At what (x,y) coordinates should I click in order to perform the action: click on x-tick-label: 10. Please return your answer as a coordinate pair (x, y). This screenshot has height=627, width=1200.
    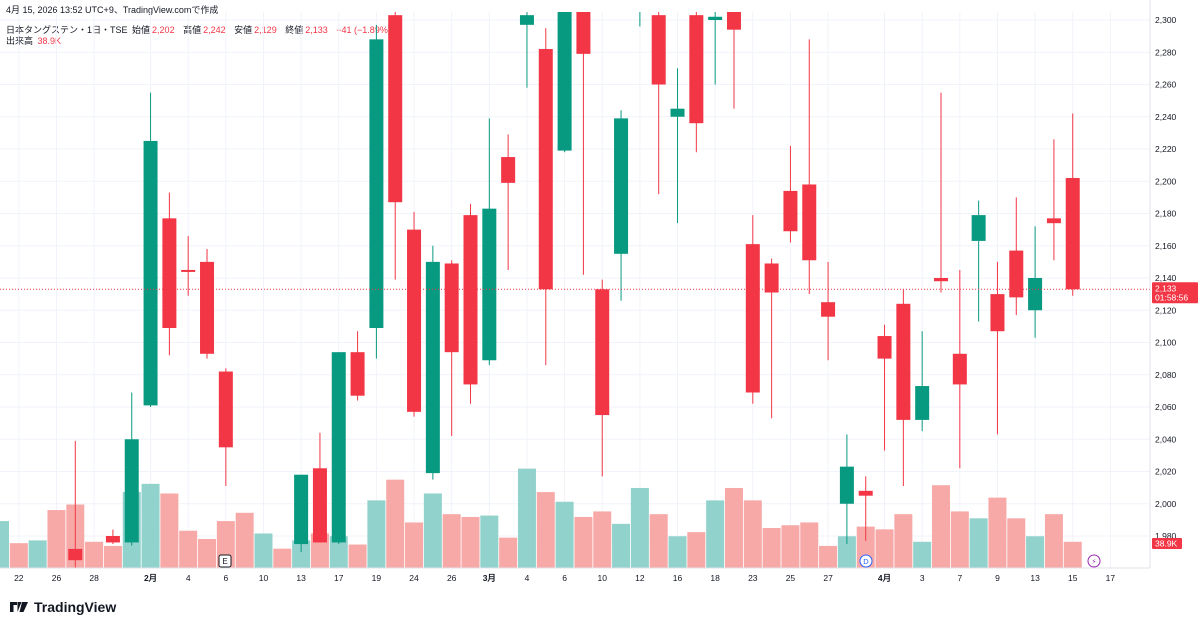
    Looking at the image, I should click on (603, 578).